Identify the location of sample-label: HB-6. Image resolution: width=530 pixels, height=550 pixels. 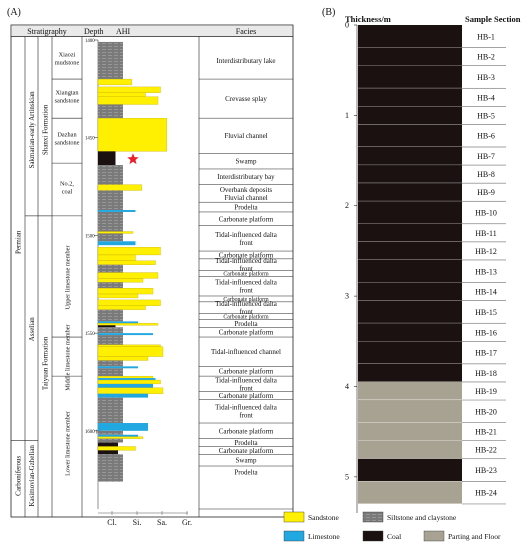
(486, 136).